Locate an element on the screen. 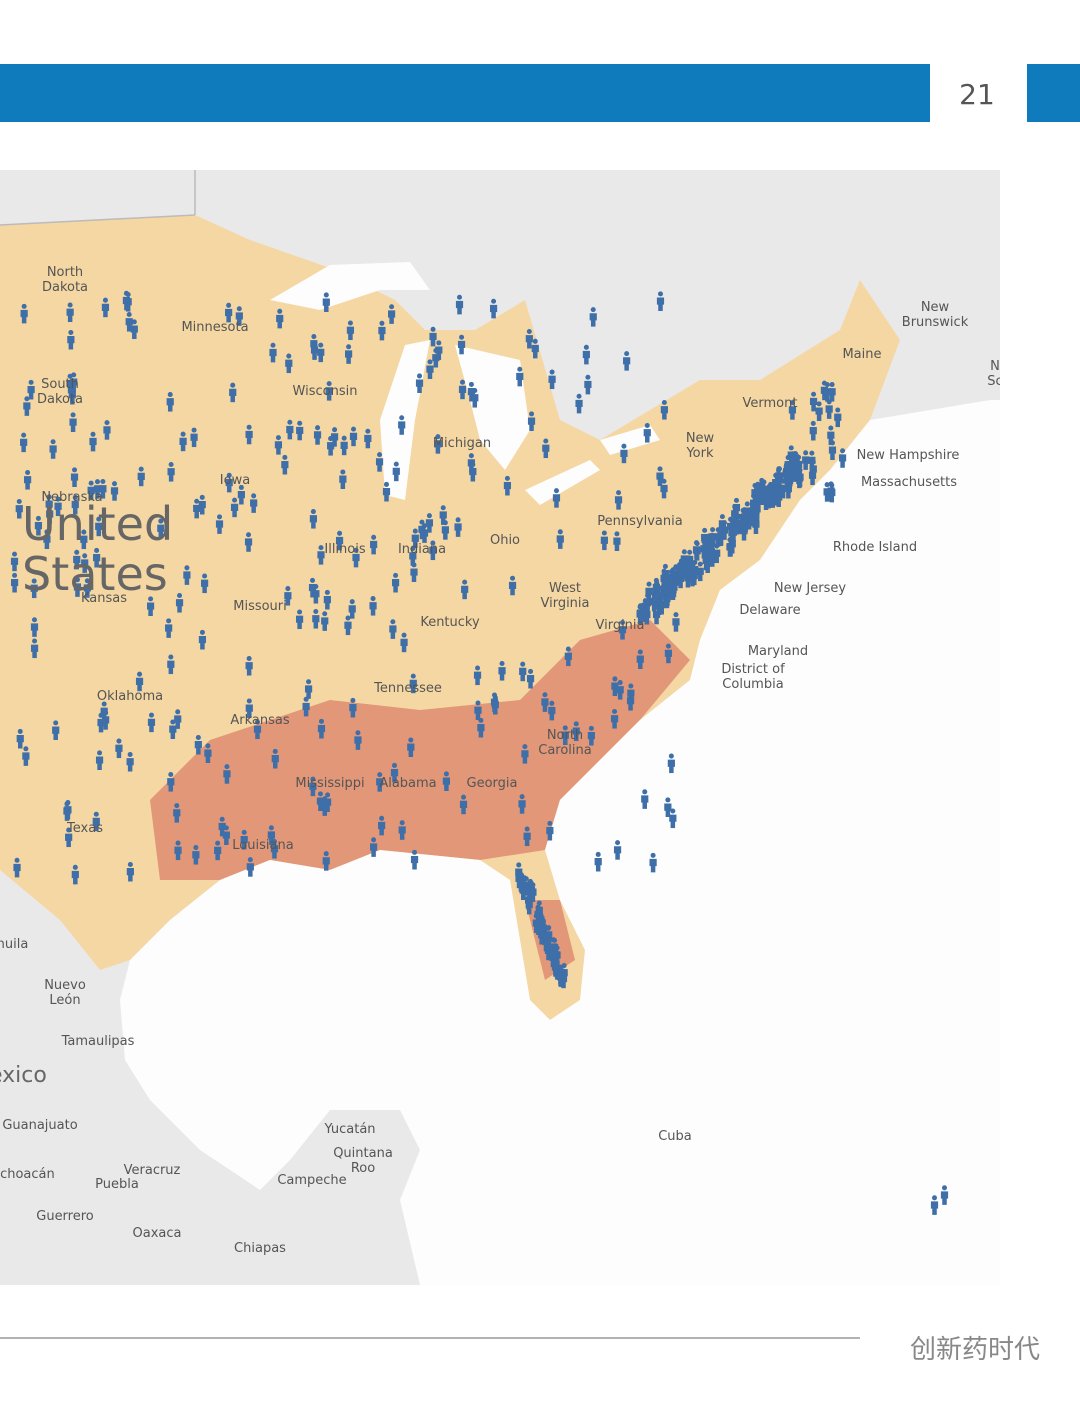  region-label: New Hampshire is located at coordinates (908, 455).